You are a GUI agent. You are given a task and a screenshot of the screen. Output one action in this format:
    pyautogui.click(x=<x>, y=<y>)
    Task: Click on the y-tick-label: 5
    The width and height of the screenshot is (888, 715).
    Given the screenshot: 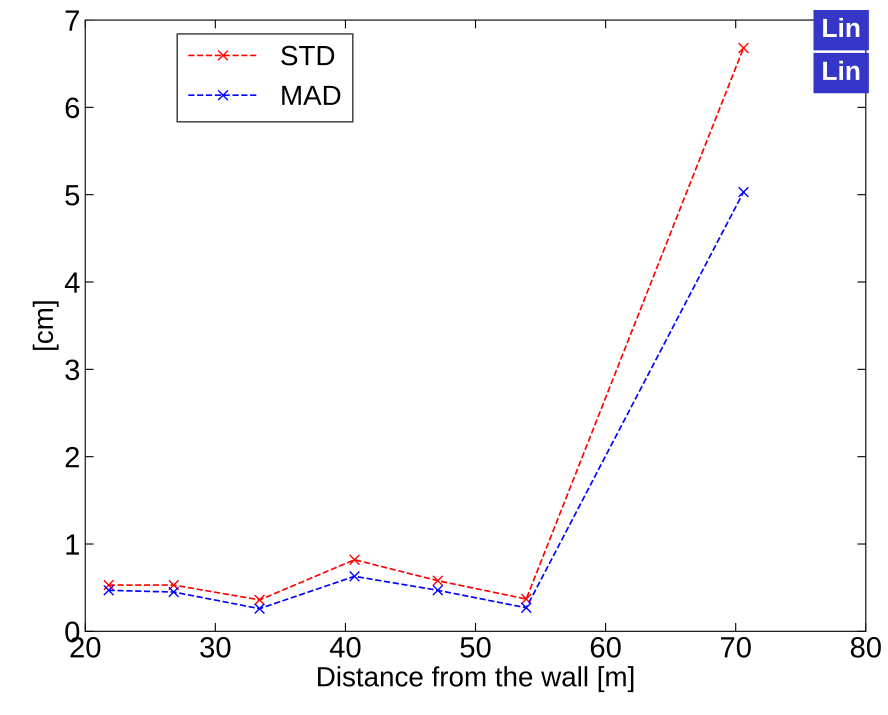 What is the action you would take?
    pyautogui.click(x=72, y=195)
    